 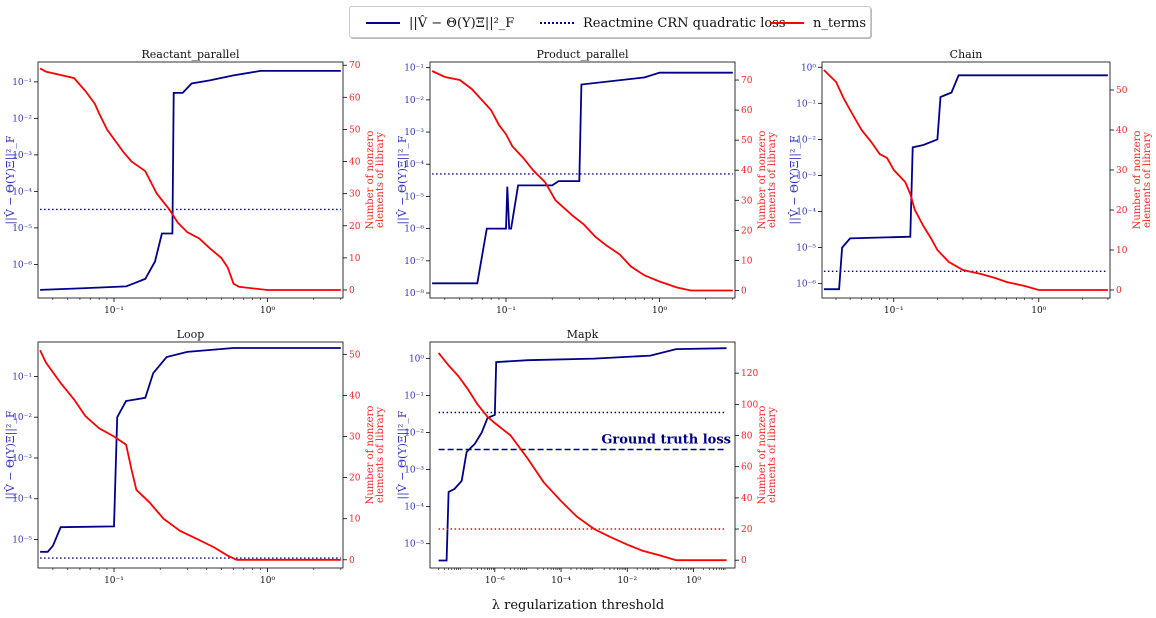 What do you see at coordinates (684, 23) in the screenshot?
I see `legend-label: Reactmine CRN quadratic loss` at bounding box center [684, 23].